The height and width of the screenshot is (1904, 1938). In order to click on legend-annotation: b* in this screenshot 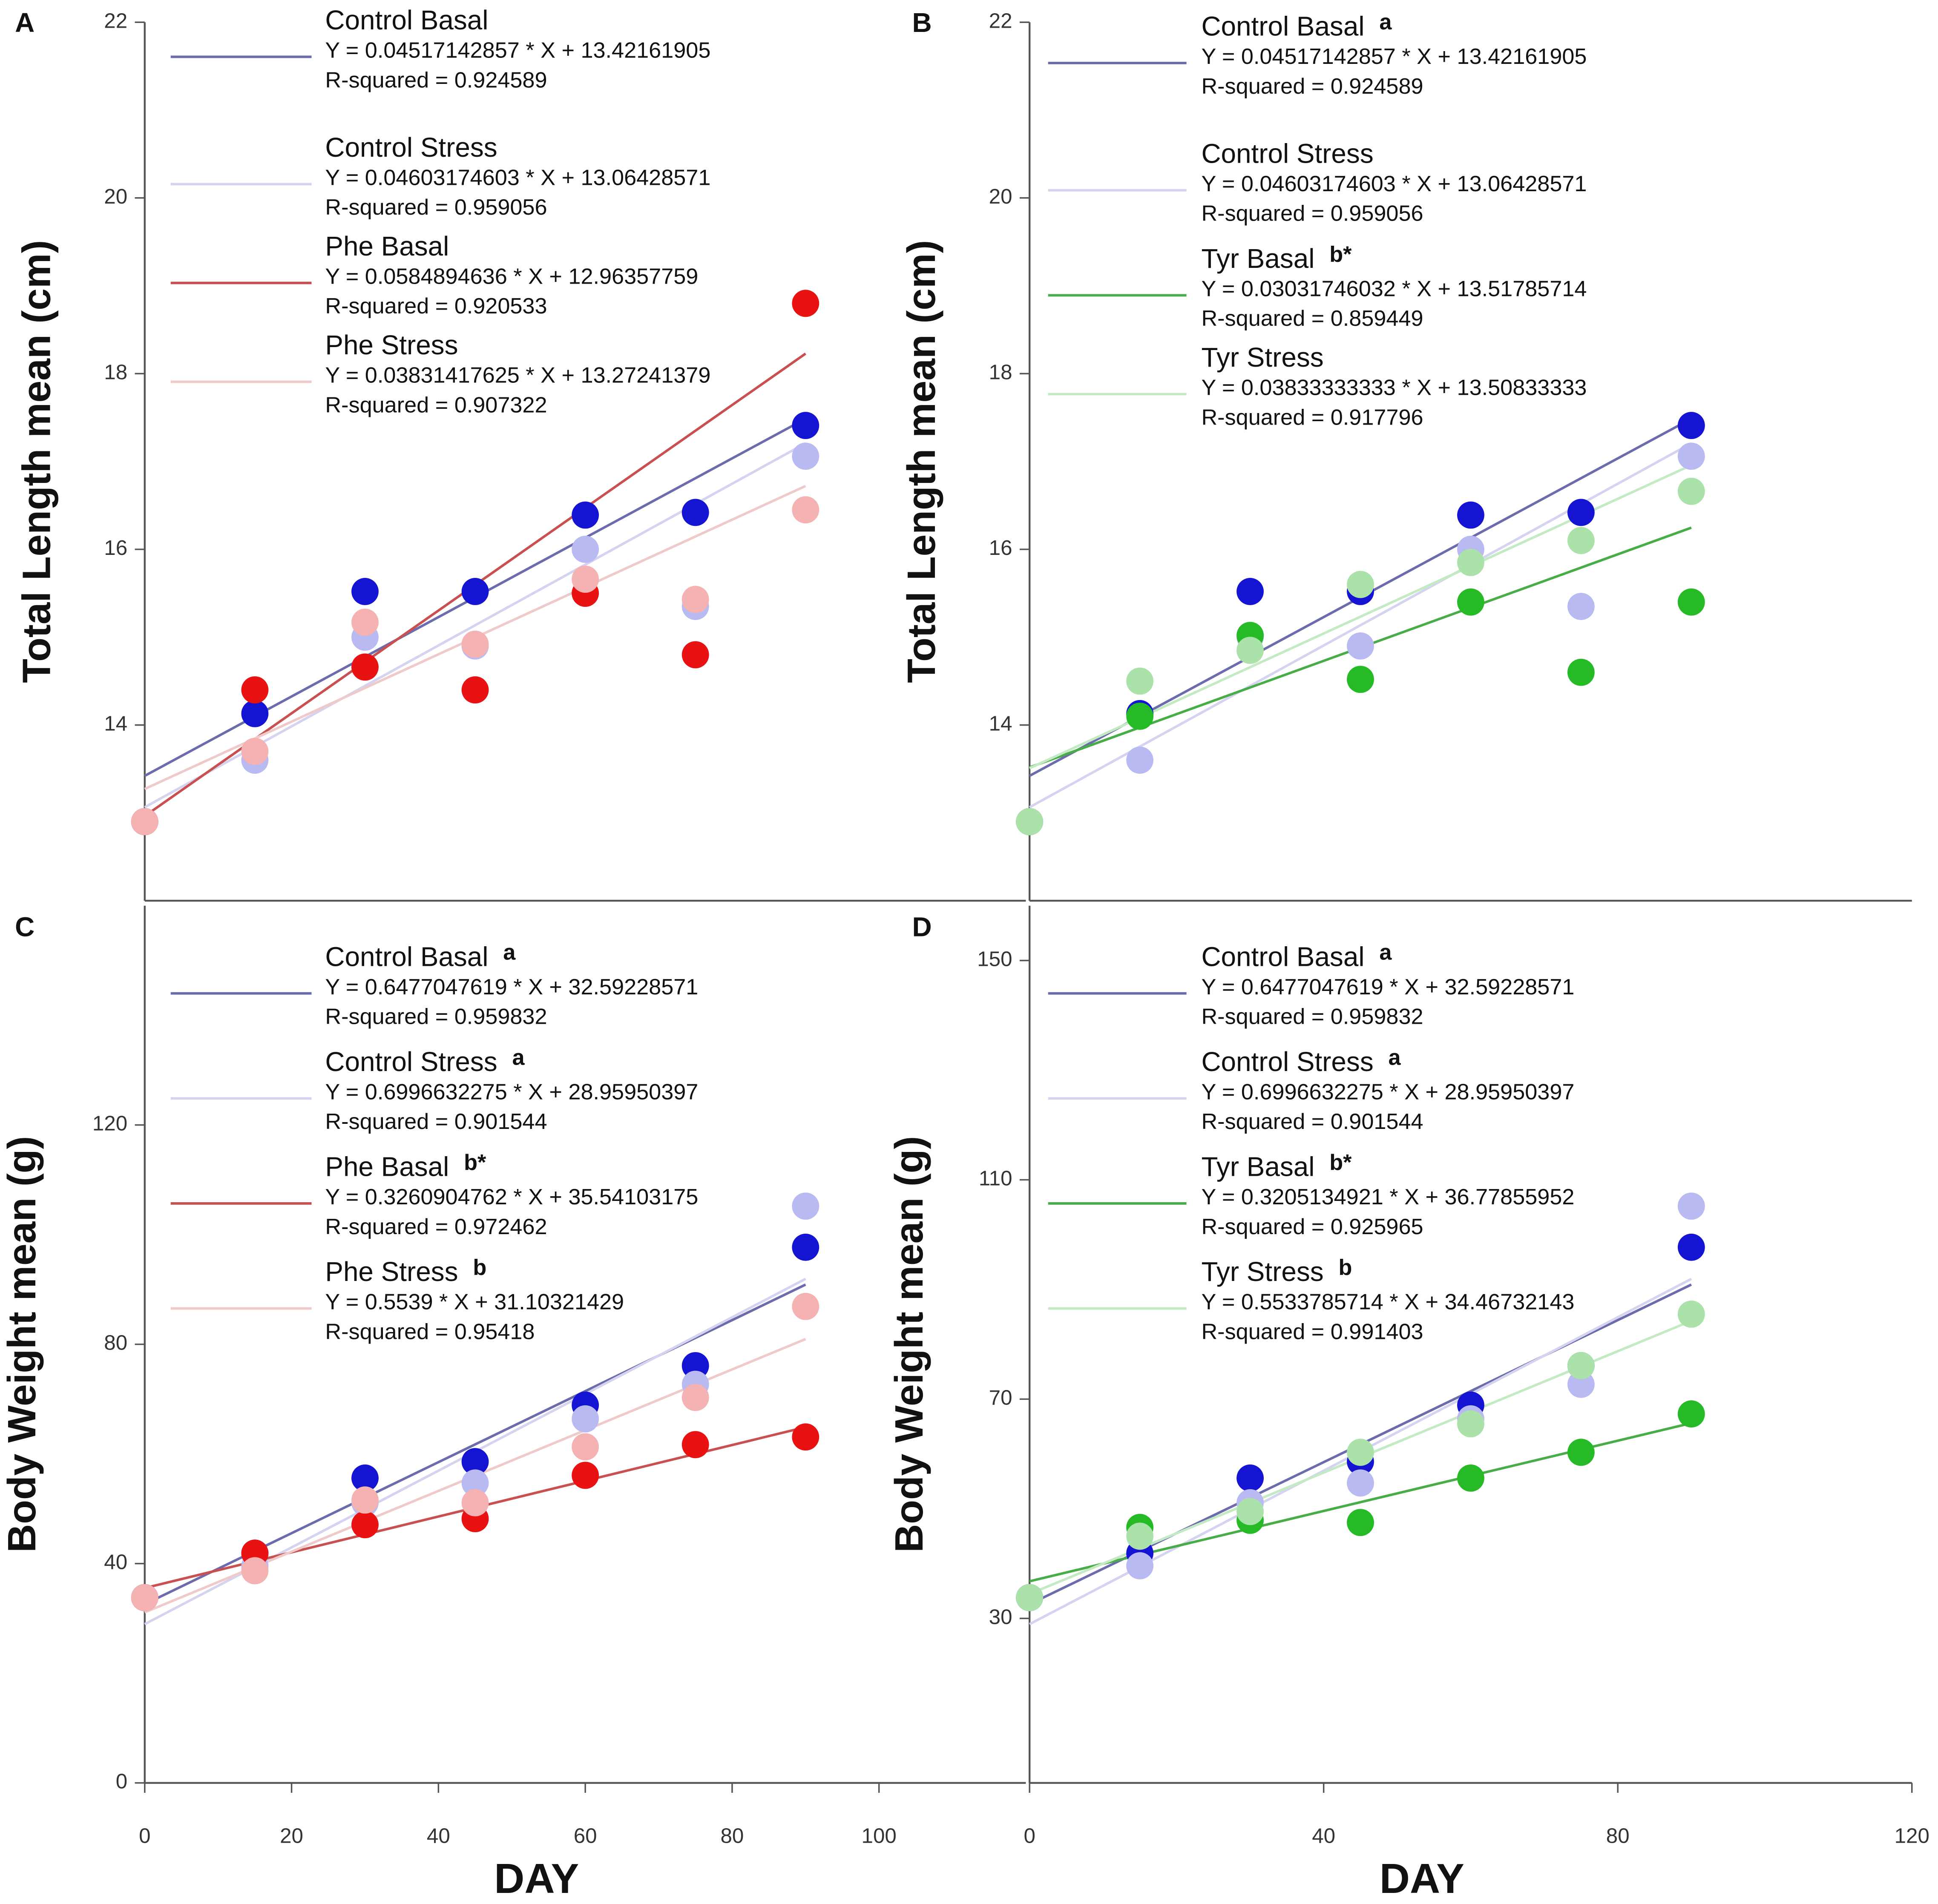, I will do `click(1340, 254)`.